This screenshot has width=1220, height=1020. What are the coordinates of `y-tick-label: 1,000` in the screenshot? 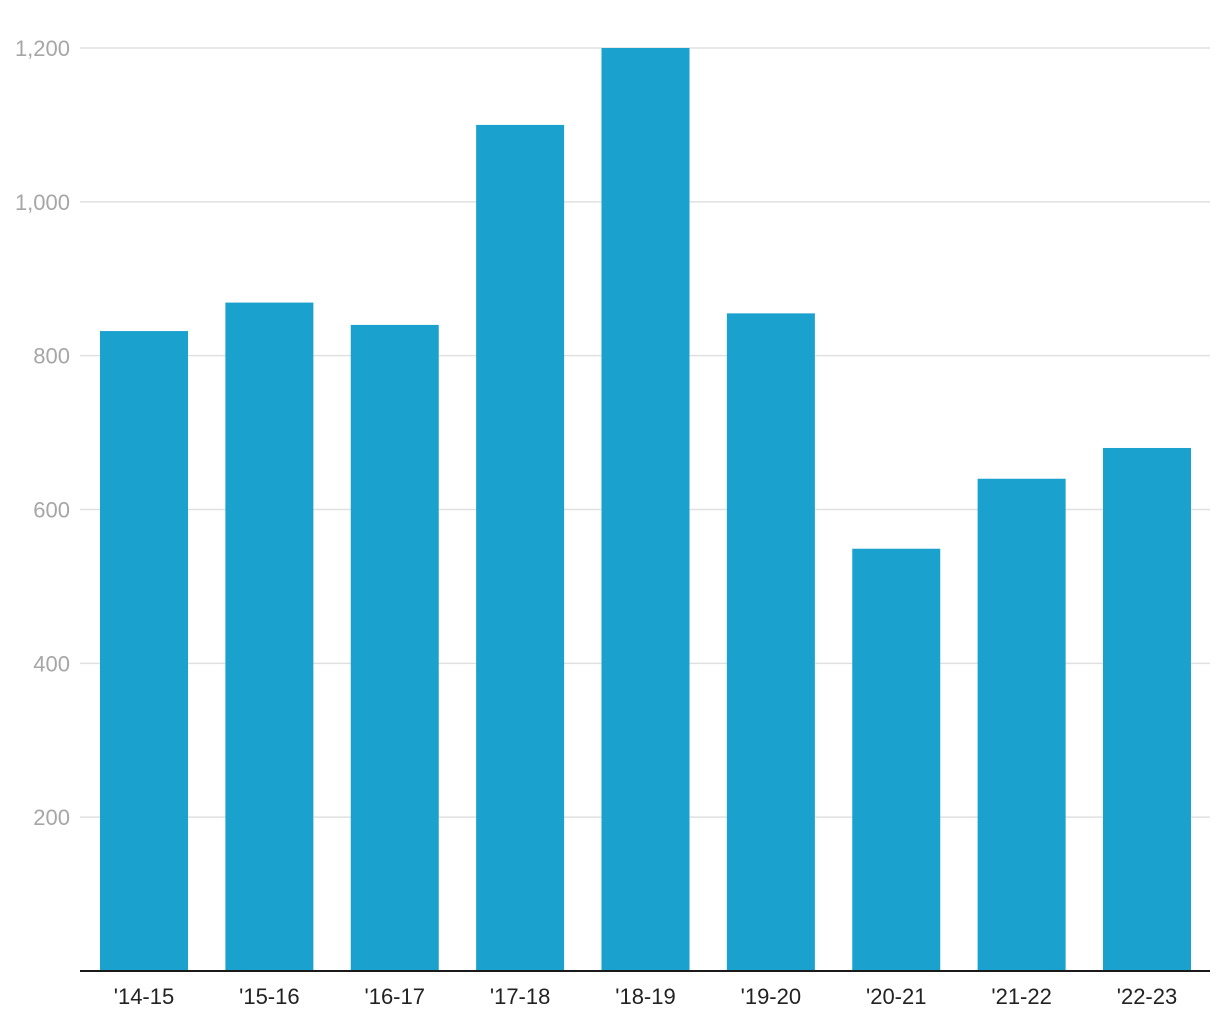 It's located at (42, 202).